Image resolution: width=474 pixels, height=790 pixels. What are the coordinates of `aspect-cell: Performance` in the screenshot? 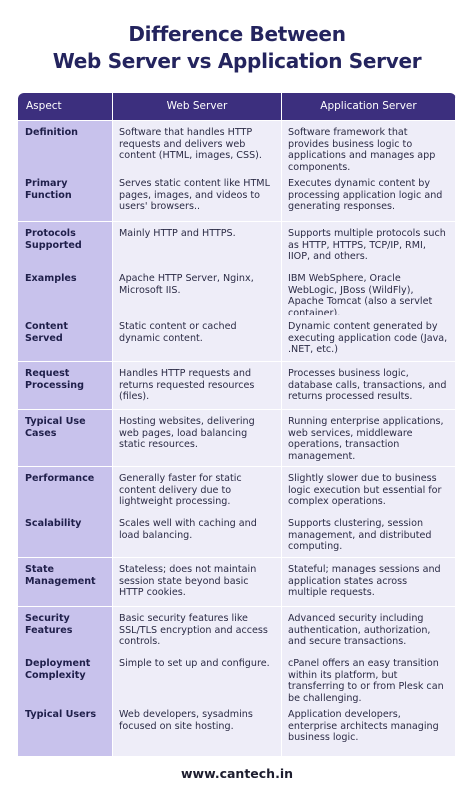 It's located at (65, 490).